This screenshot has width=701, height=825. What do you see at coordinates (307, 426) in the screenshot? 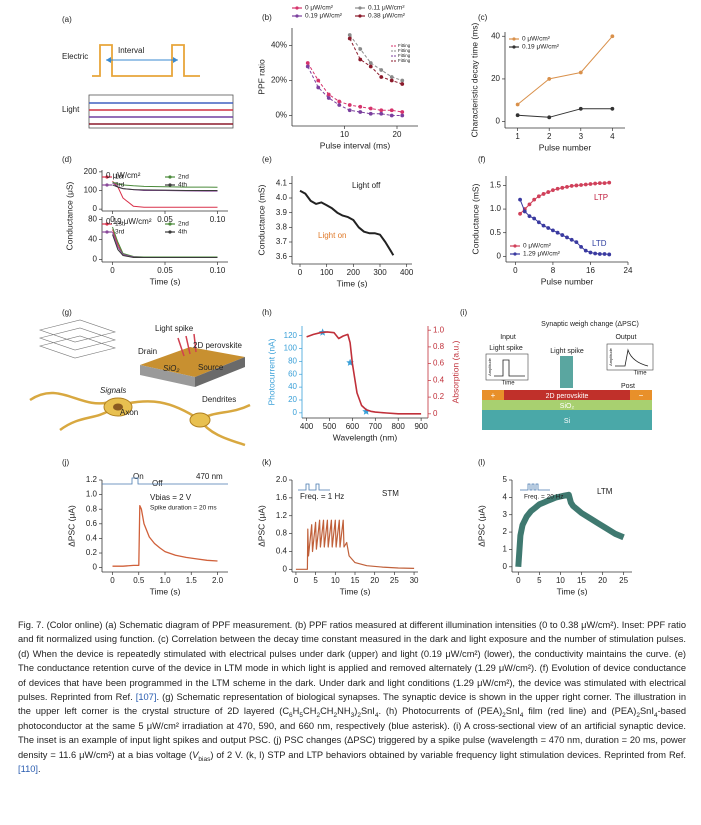
I see `x-tick-label: 400` at bounding box center [307, 426].